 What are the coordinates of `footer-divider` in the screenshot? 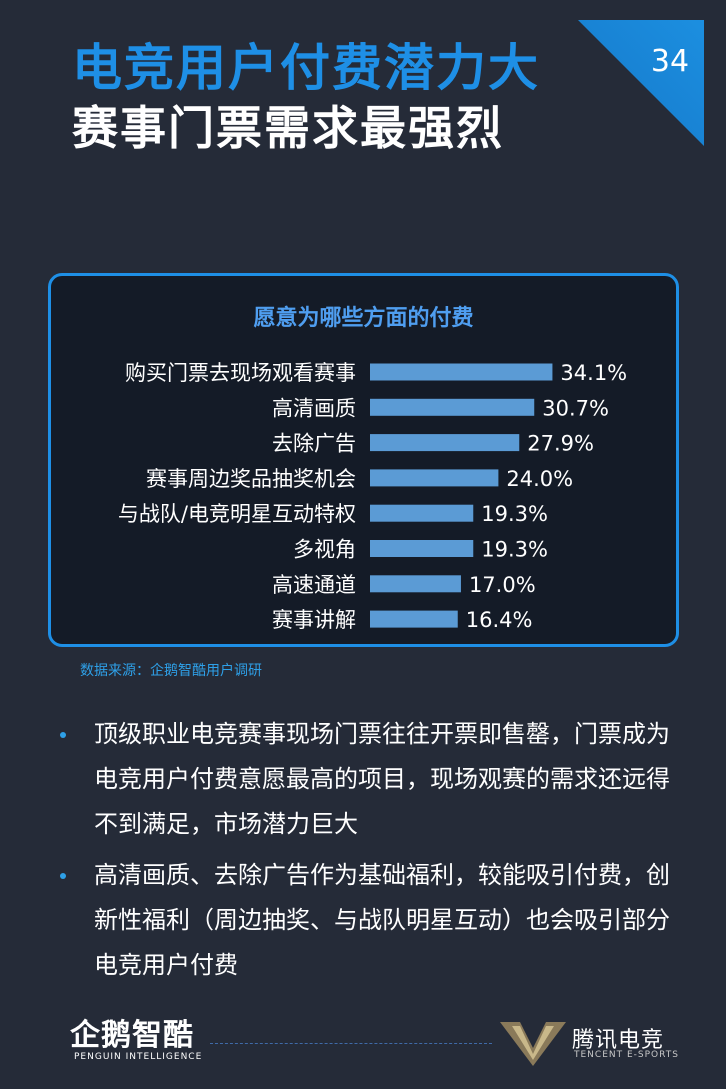 It's located at (351, 1043).